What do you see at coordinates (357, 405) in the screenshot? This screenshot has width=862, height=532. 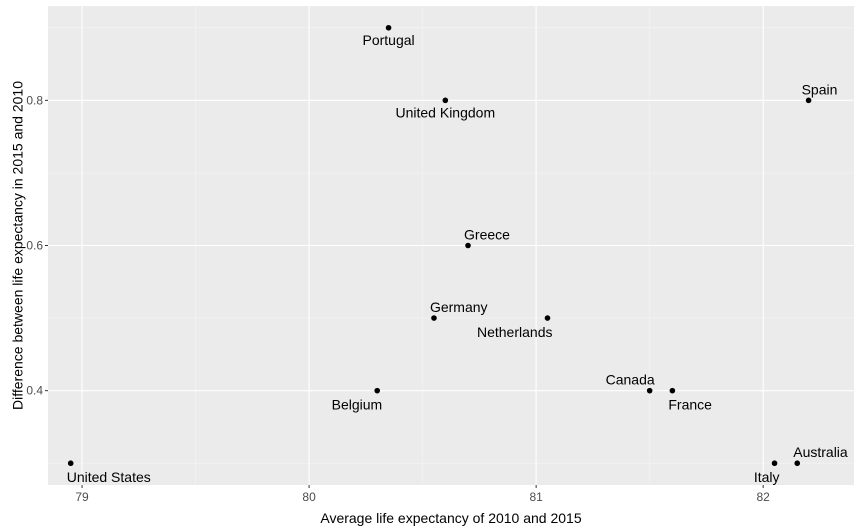 I see `label-belgium: Belgium` at bounding box center [357, 405].